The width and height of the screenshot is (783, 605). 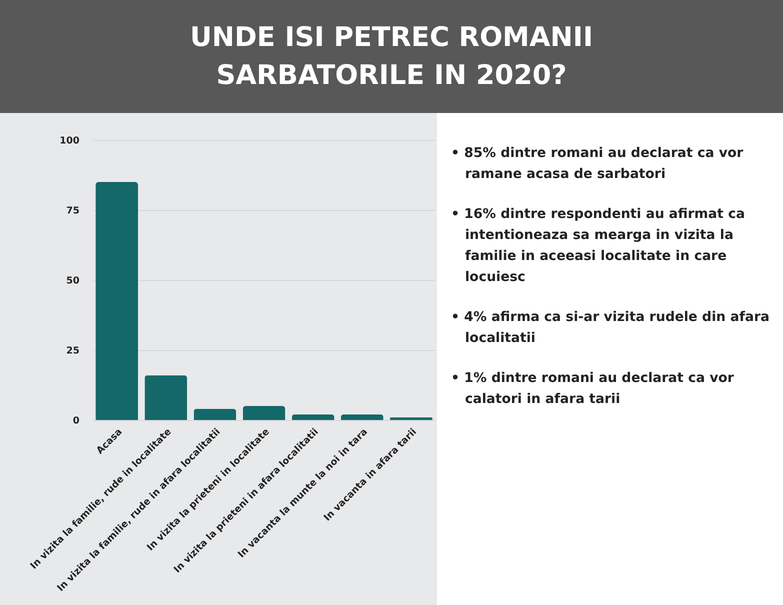 What do you see at coordinates (598, 246) in the screenshot?
I see `text: • 16% dintre respondenti au afirmat ca intentioneaza sa mearga in vizita la familie in aceeasi localitate in care locuiesc` at bounding box center [598, 246].